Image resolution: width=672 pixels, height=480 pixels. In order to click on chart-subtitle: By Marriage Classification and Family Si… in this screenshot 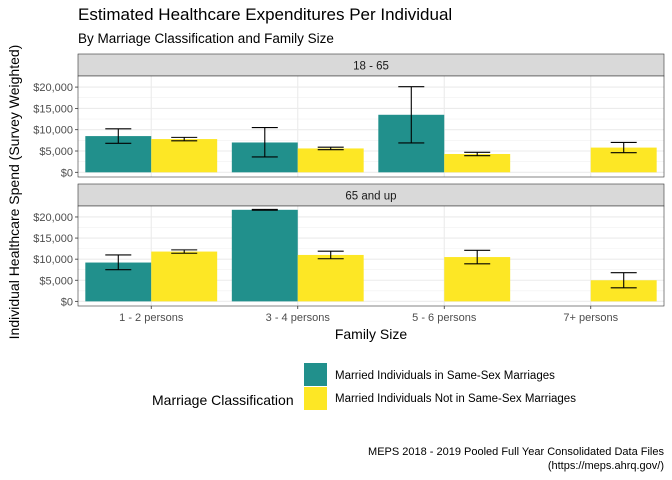, I will do `click(206, 38)`.